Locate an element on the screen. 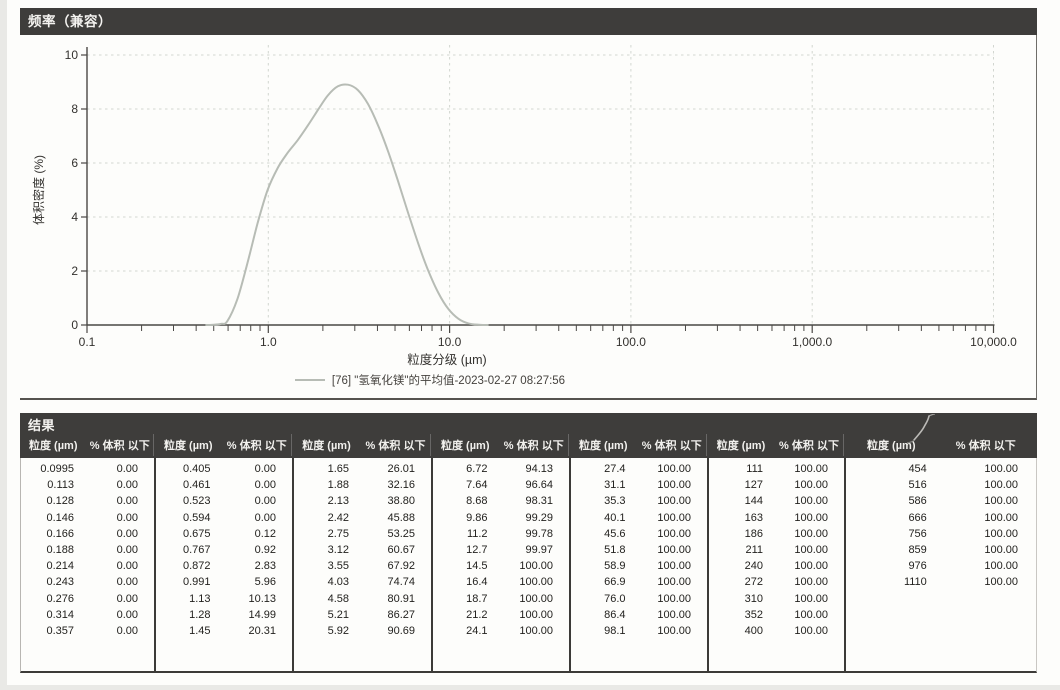  table-row: 0.243 0.00 is located at coordinates (87, 582).